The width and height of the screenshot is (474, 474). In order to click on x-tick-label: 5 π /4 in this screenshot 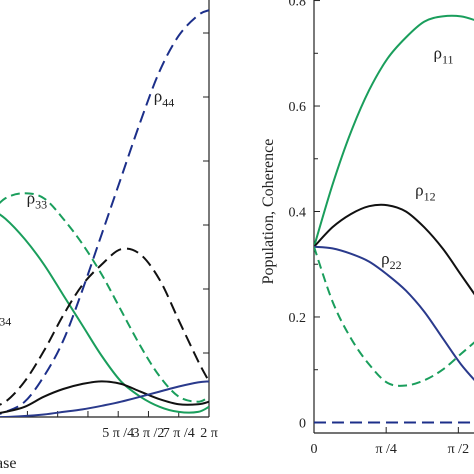, I will do `click(118, 433)`.